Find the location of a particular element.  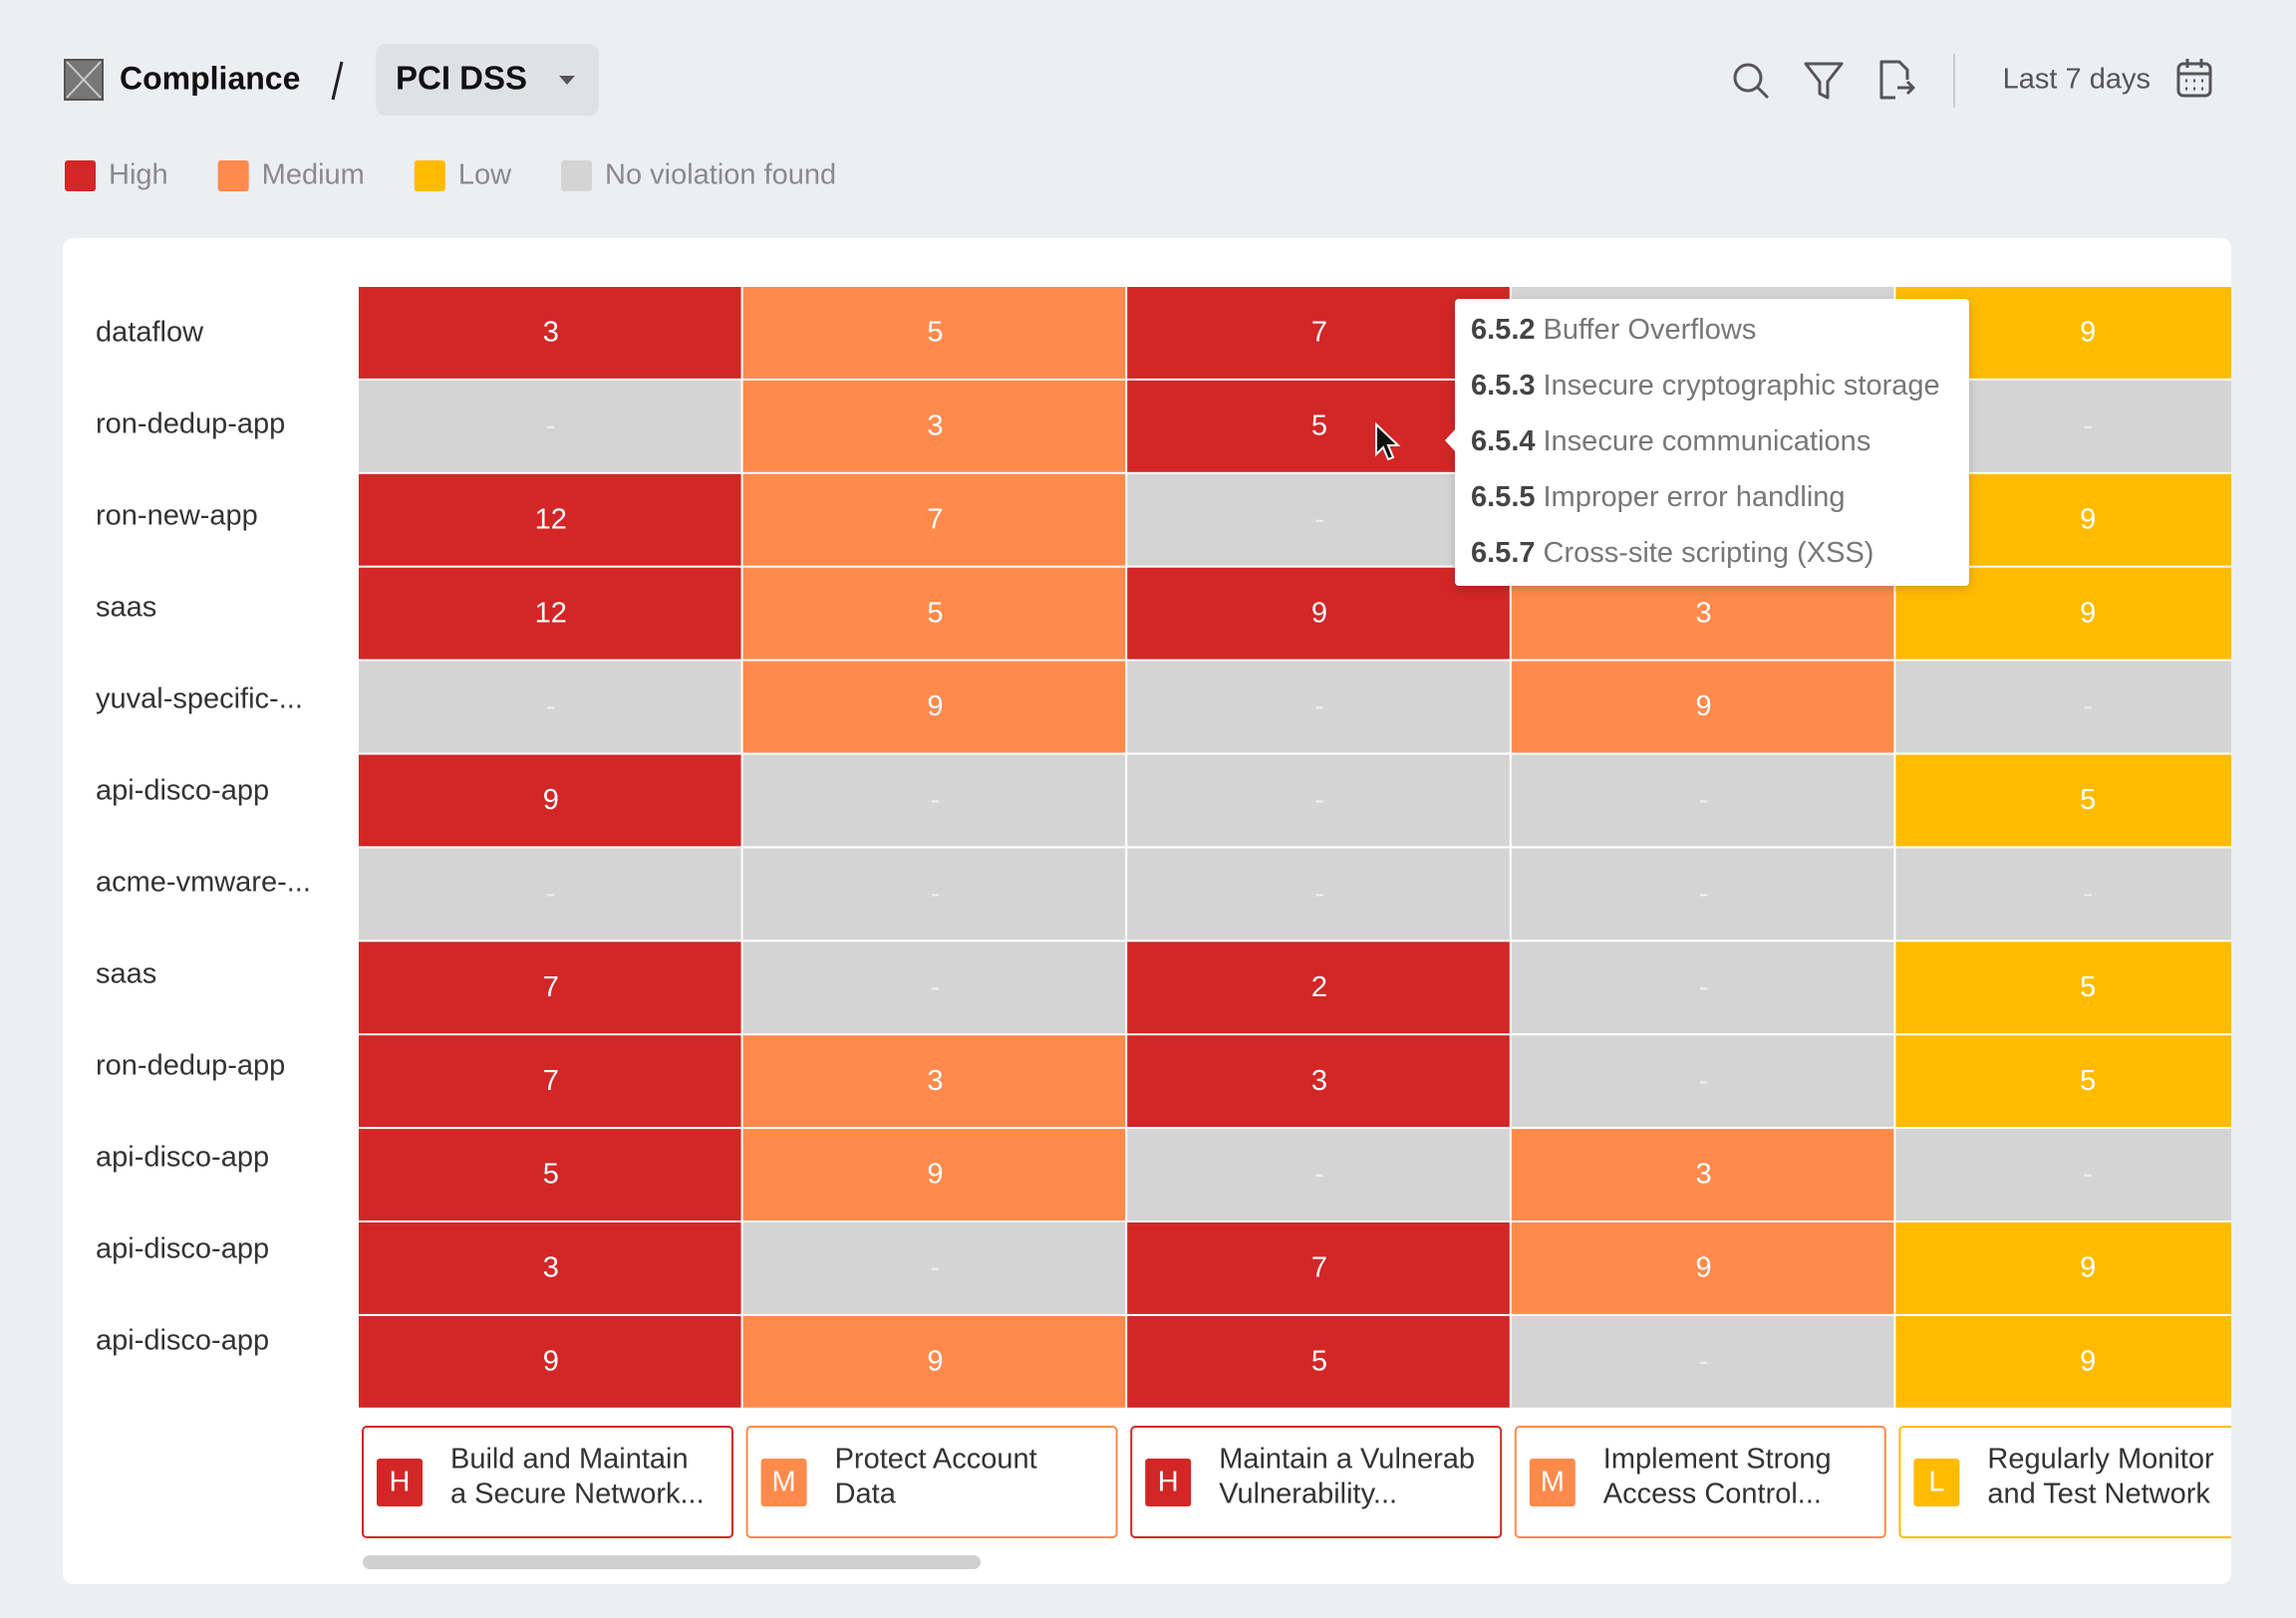

requirement-code: 6.5.5 is located at coordinates (1503, 497).